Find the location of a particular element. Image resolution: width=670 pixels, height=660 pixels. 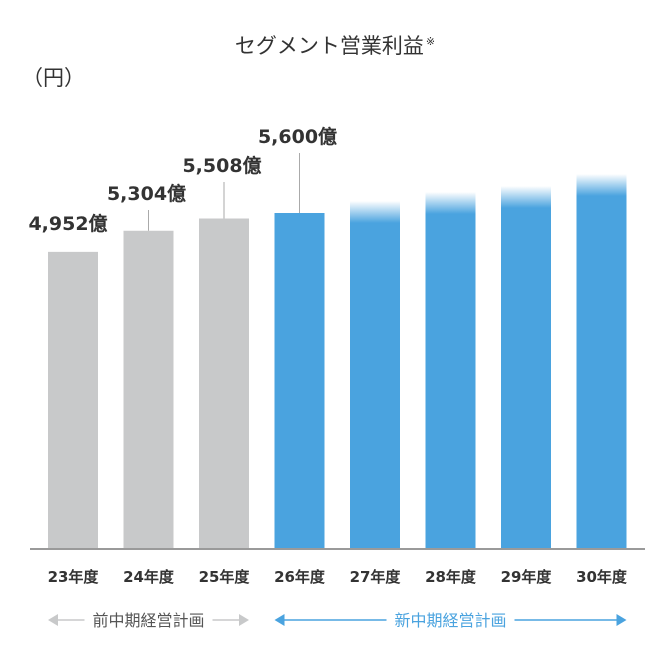

bar-30年度 is located at coordinates (601, 361).